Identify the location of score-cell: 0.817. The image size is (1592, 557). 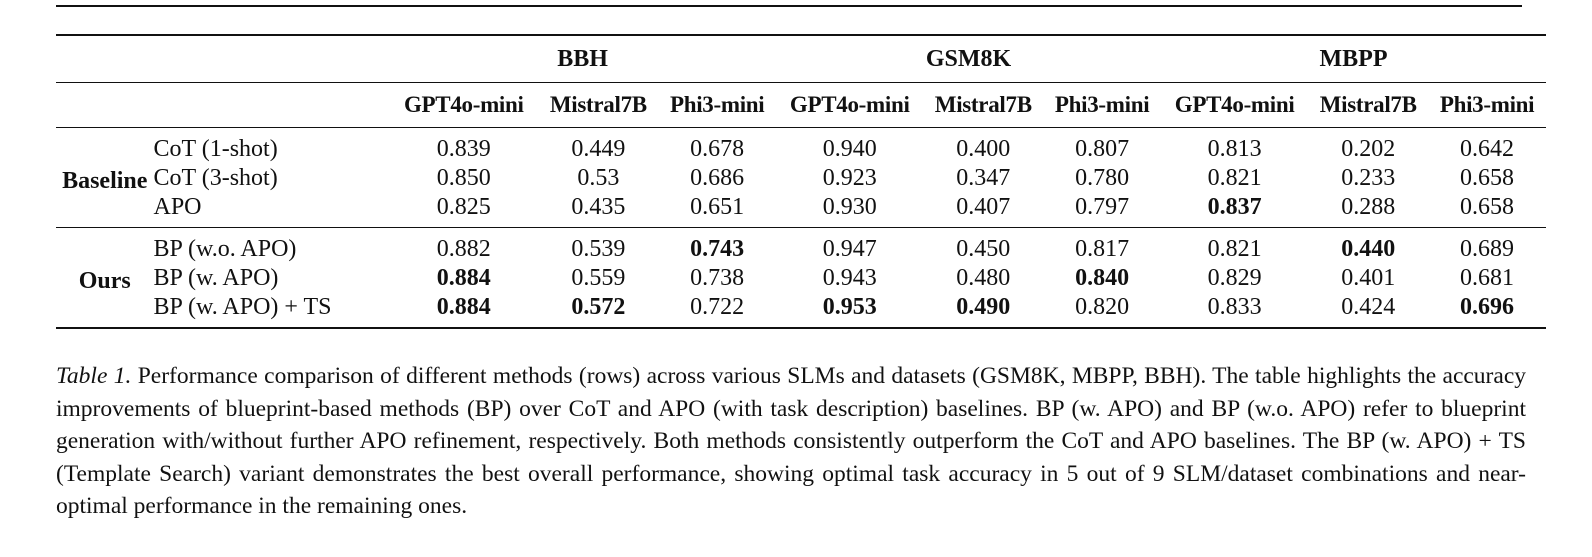
(1102, 245).